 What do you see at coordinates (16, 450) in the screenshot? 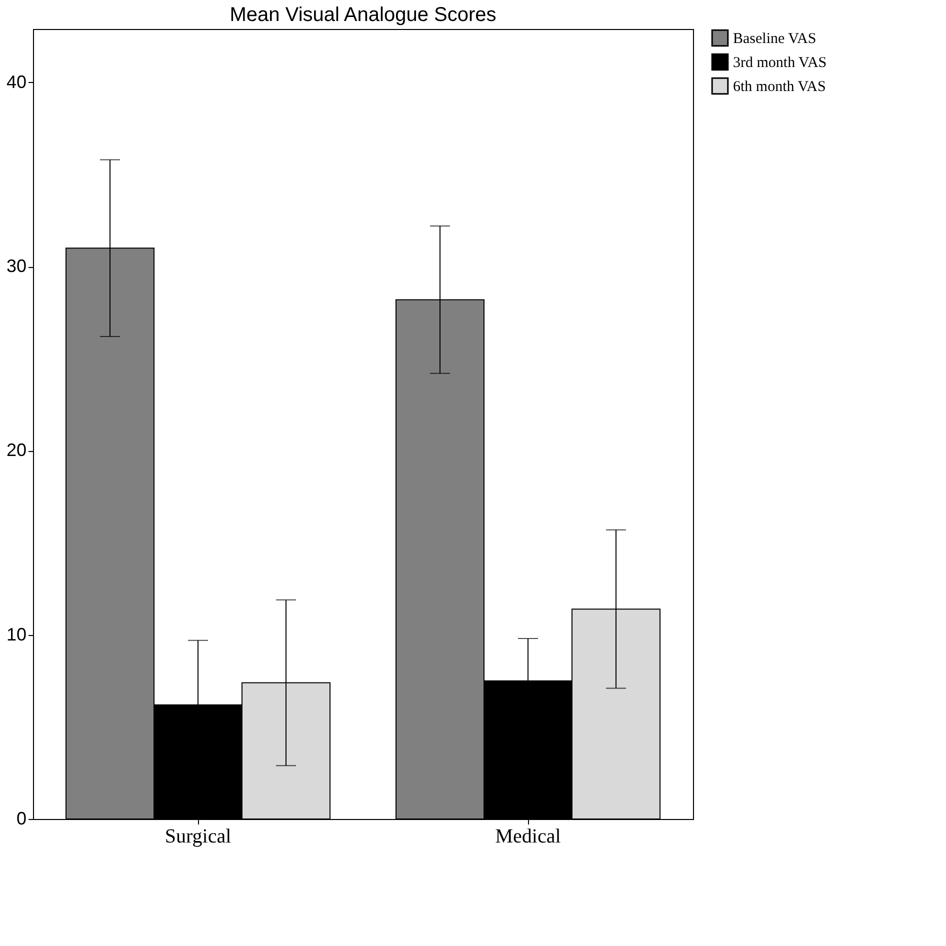
I see `y-tick-label: 20` at bounding box center [16, 450].